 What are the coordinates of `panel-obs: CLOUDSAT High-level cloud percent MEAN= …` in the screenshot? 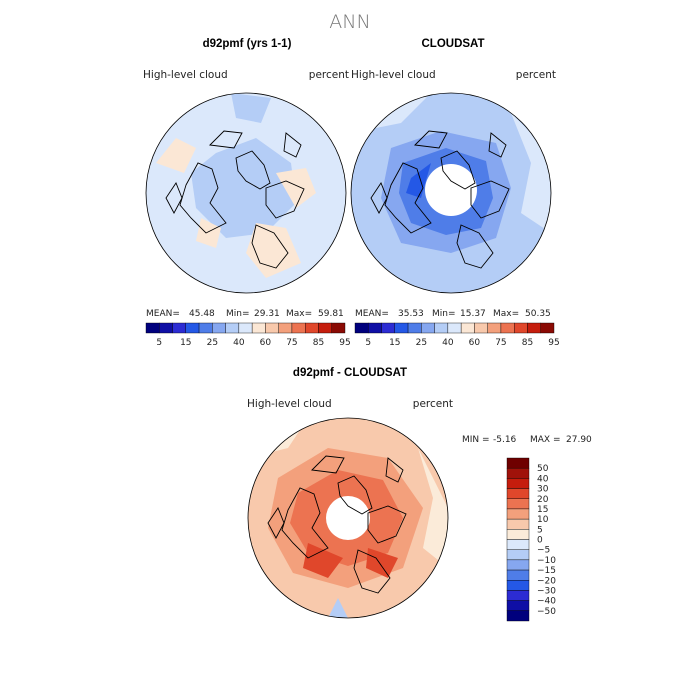 It's located at (455, 193).